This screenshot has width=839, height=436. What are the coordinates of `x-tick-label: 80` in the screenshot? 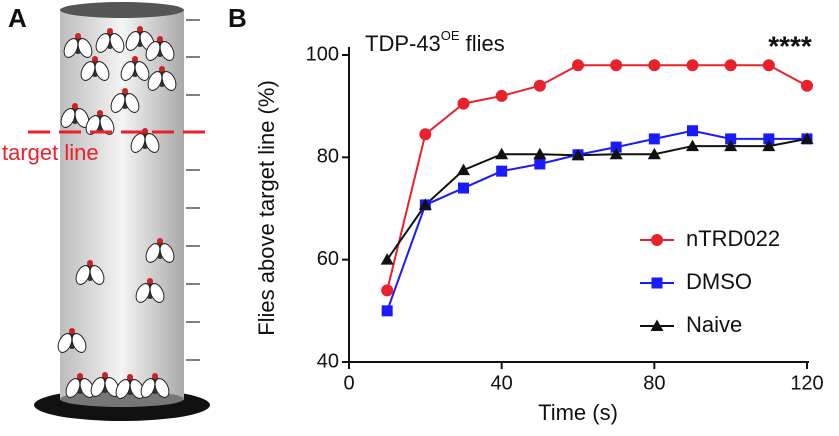 It's located at (654, 383).